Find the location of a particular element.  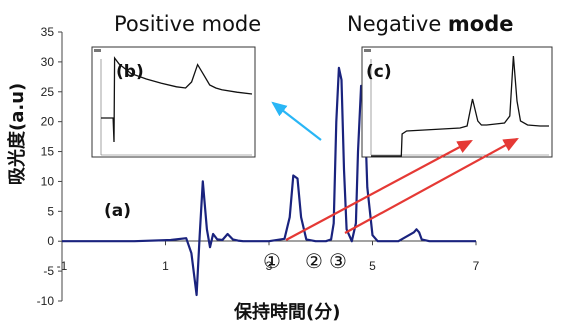

y-tick-label: 25 is located at coordinates (48, 92).